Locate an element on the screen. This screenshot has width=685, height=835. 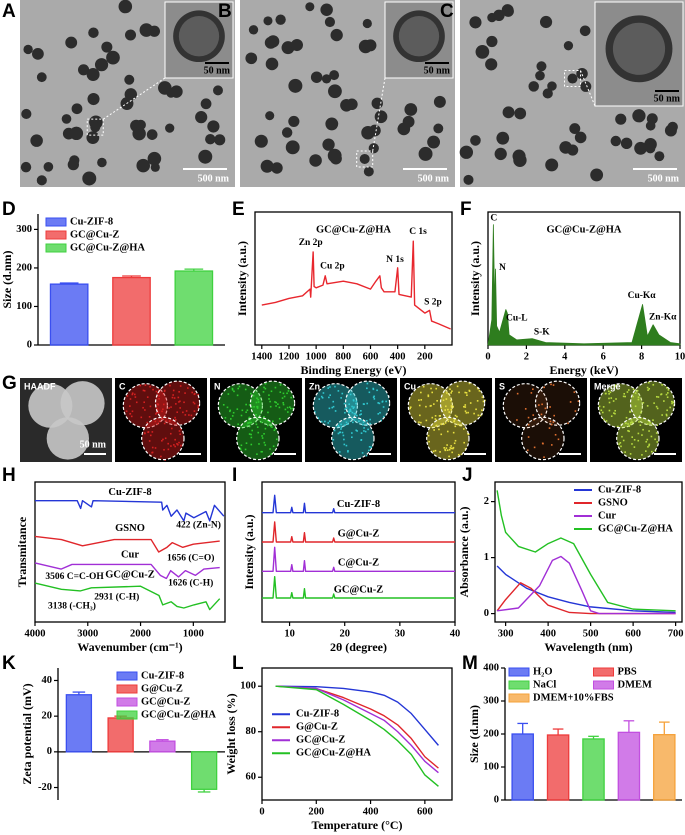
legend-label: GSNO is located at coordinates (613, 502).